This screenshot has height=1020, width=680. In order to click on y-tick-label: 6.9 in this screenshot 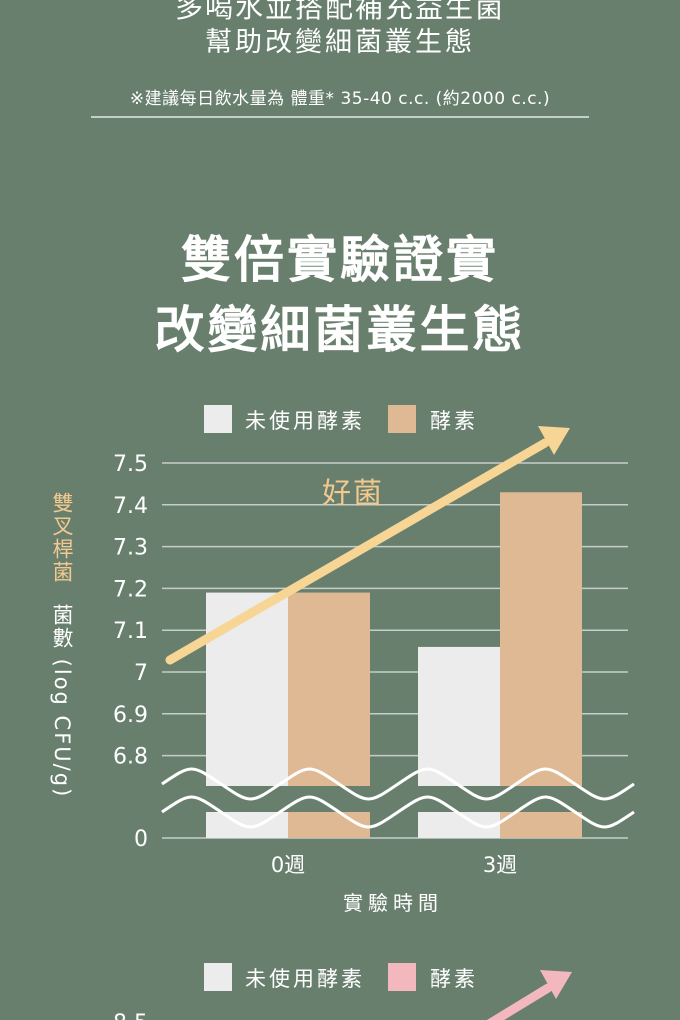, I will do `click(130, 715)`.